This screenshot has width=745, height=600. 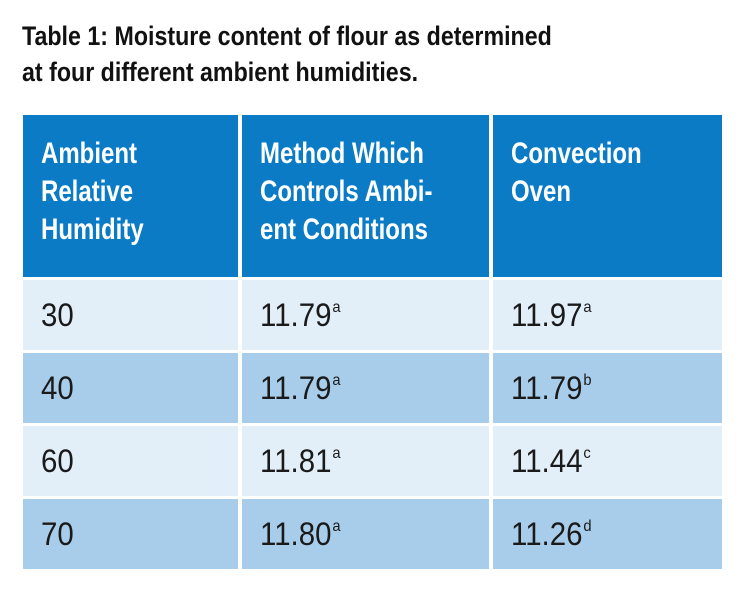 What do you see at coordinates (132, 196) in the screenshot?
I see `header-ambient-humidity: Ambient Relative Humidity` at bounding box center [132, 196].